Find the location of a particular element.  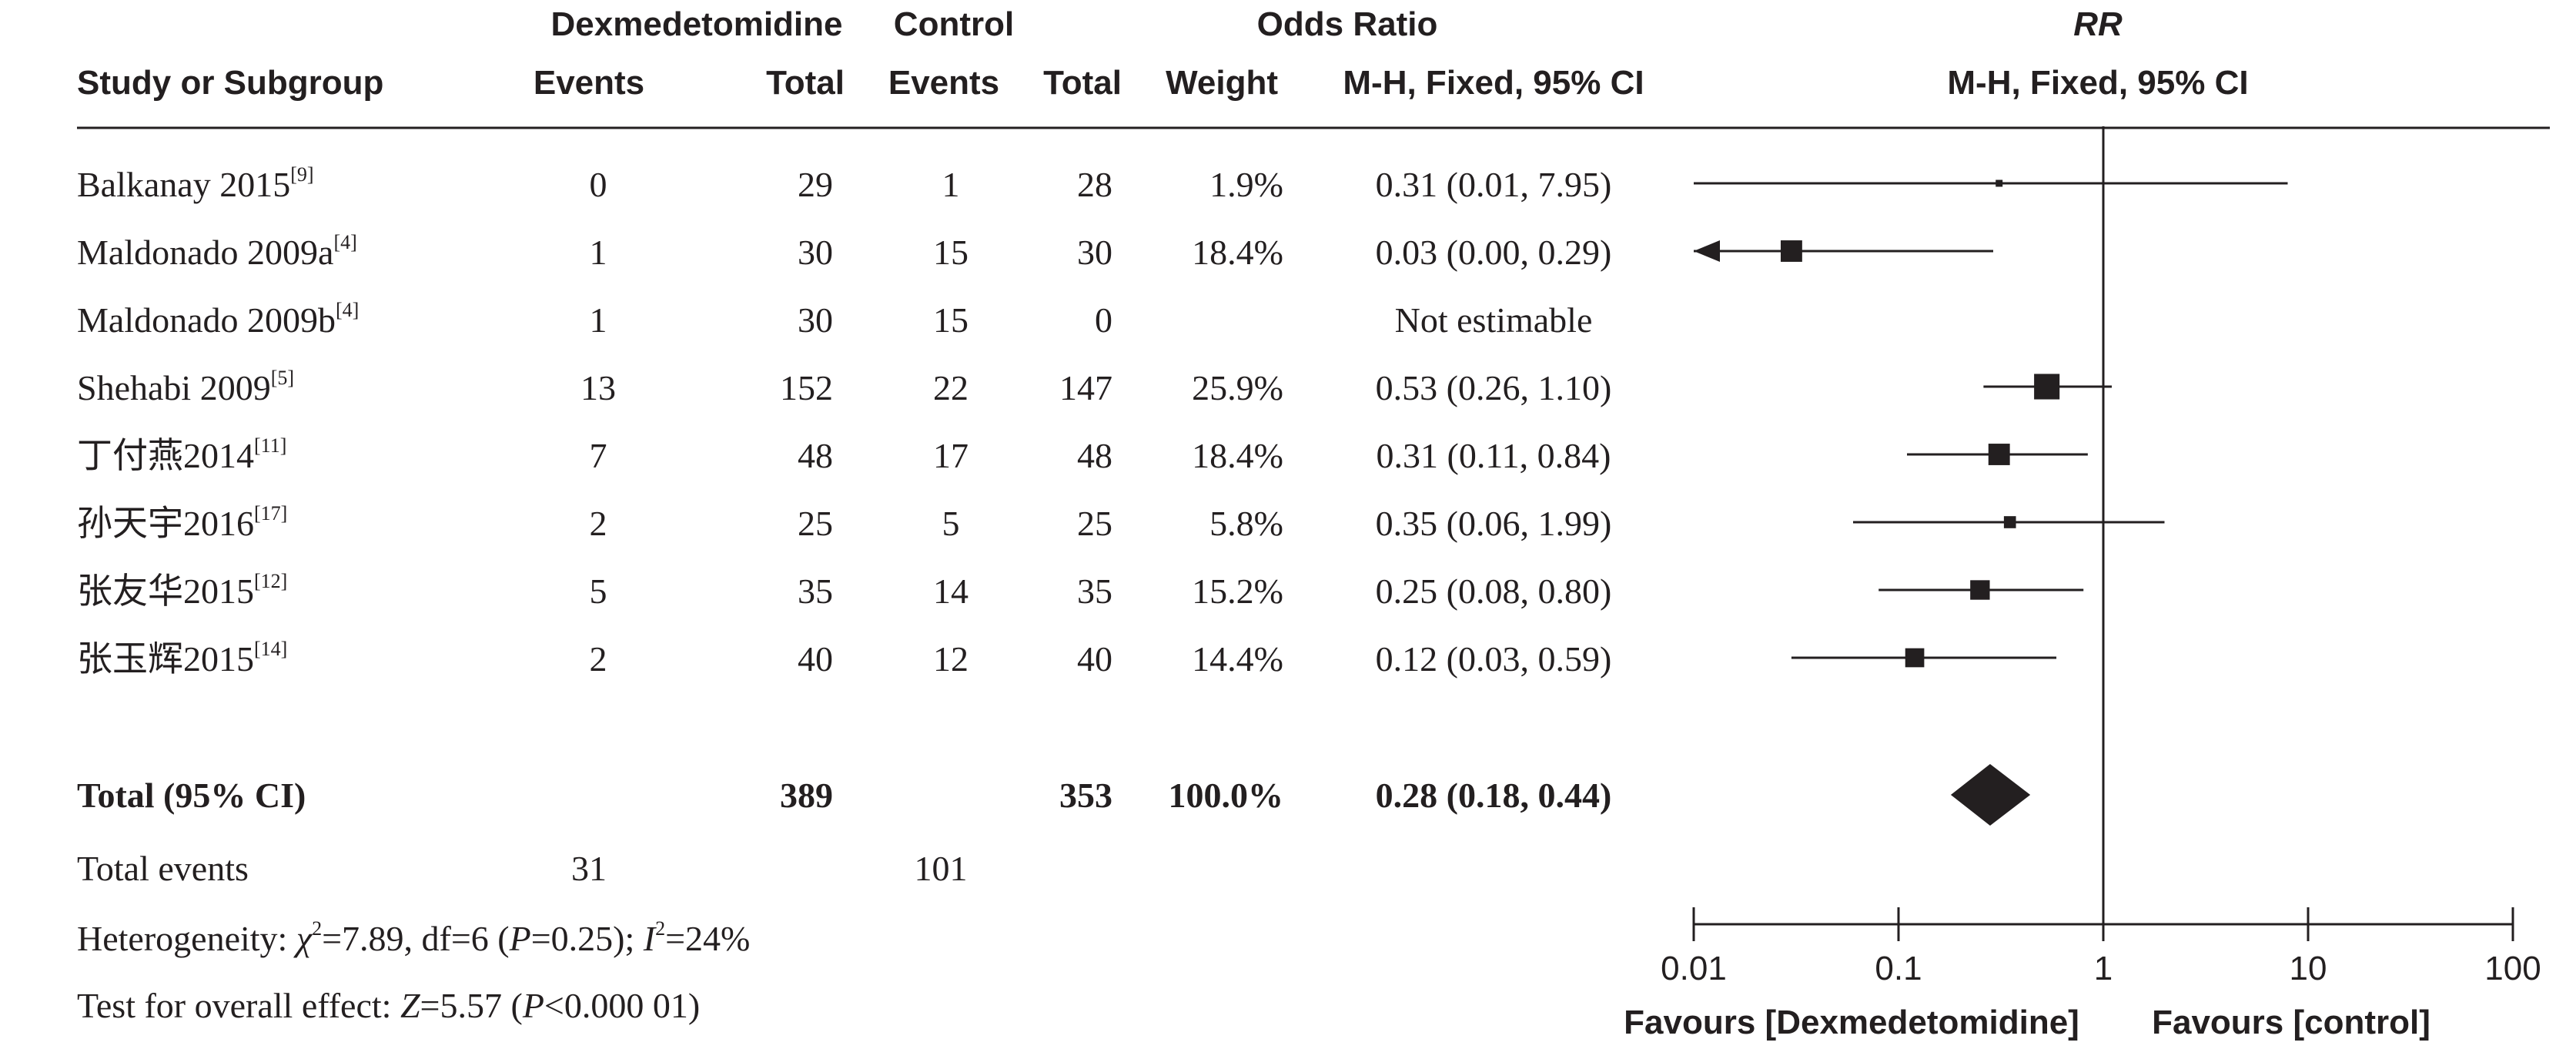

total-t1: 389 is located at coordinates (807, 795).